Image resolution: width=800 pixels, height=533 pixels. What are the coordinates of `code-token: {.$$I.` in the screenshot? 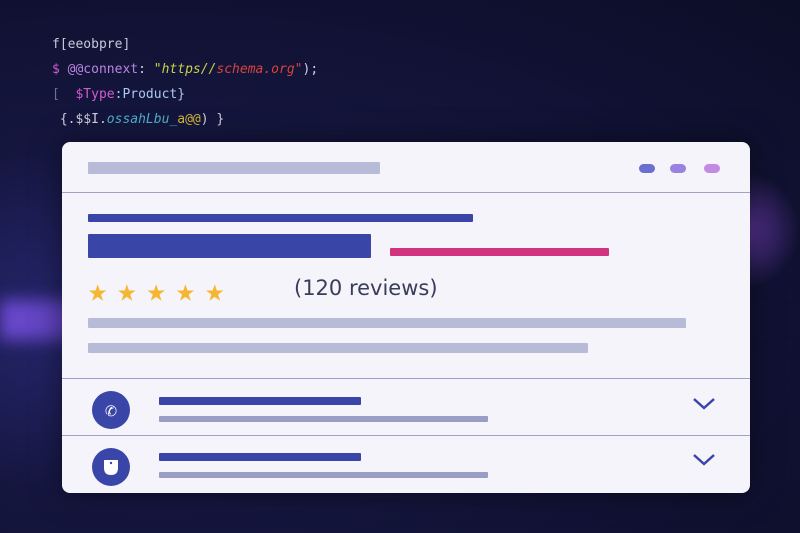 It's located at (79, 119).